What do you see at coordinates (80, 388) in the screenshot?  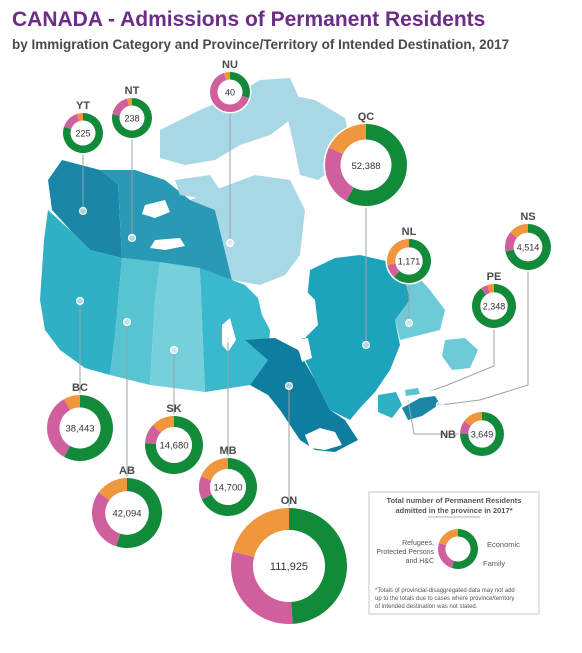 I see `donut-label-bc: BC` at bounding box center [80, 388].